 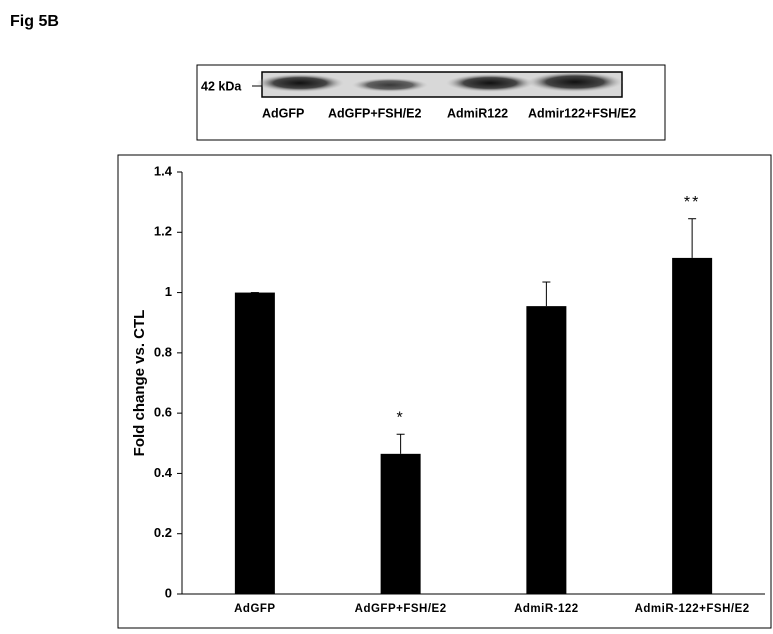 What do you see at coordinates (163, 351) in the screenshot?
I see `y-tick-label: 0.8` at bounding box center [163, 351].